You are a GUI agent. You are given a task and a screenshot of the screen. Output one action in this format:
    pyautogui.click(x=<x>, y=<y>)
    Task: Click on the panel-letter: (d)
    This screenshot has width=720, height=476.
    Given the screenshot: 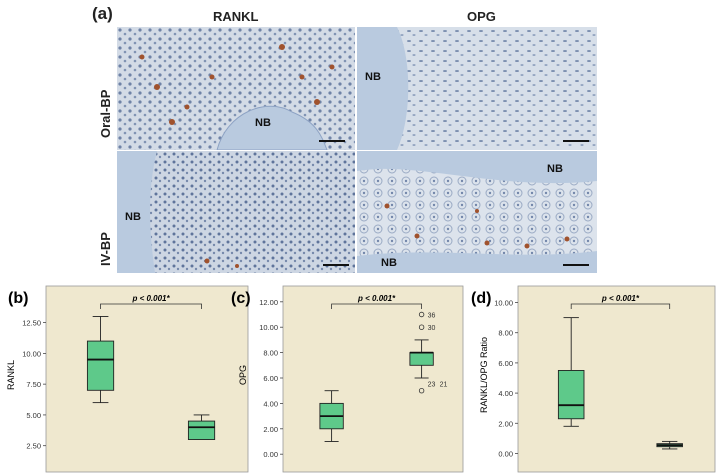 What is the action you would take?
    pyautogui.click(x=481, y=298)
    